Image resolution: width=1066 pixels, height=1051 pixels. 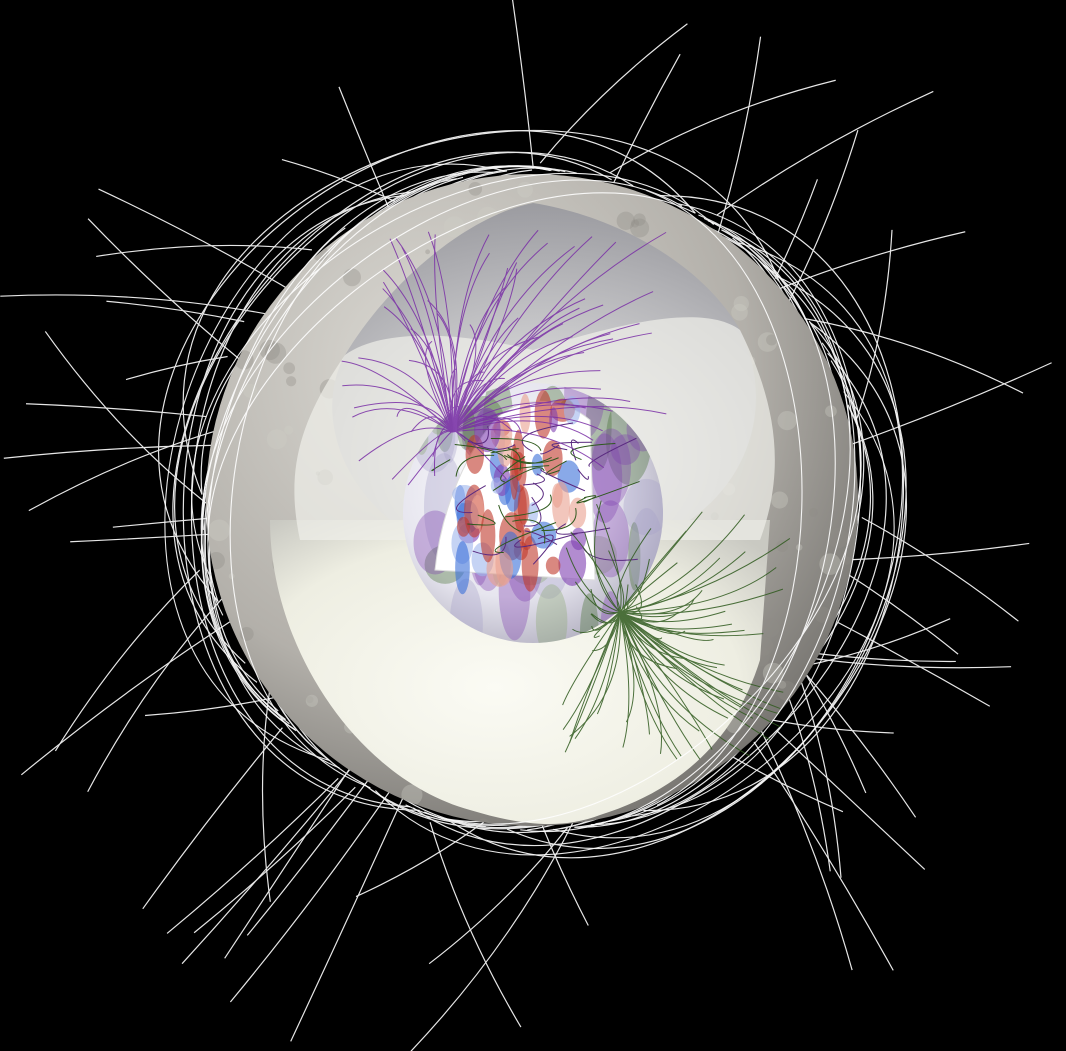 I want to click on north-pole-field-lines, so click(x=504, y=357).